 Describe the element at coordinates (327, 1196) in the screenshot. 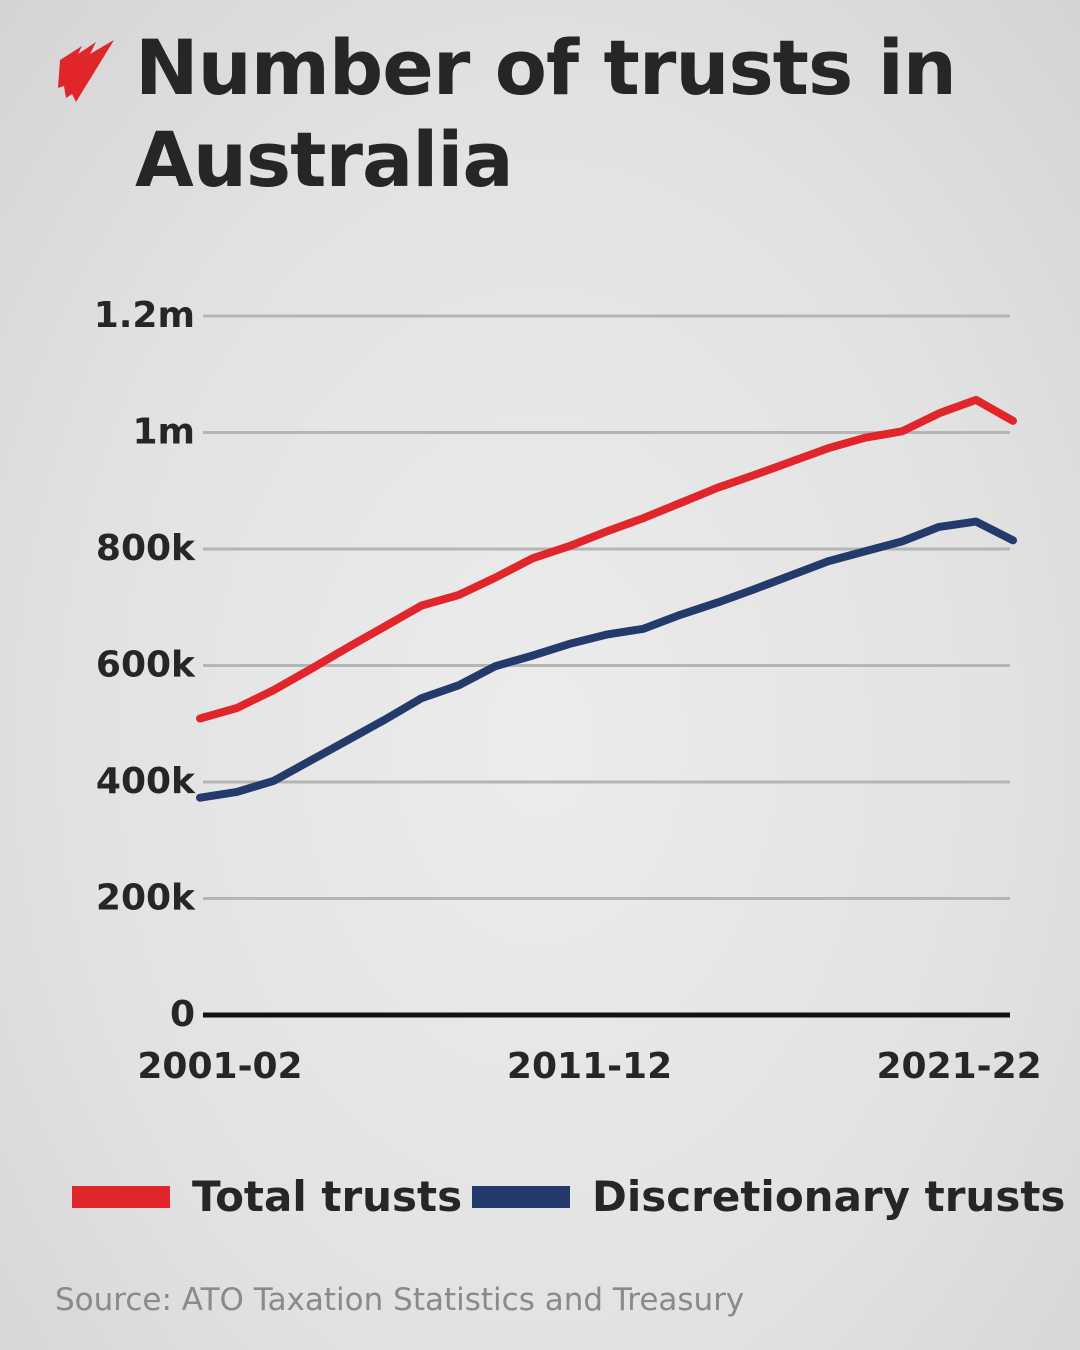

I see `legend-label: Total trusts` at that location.